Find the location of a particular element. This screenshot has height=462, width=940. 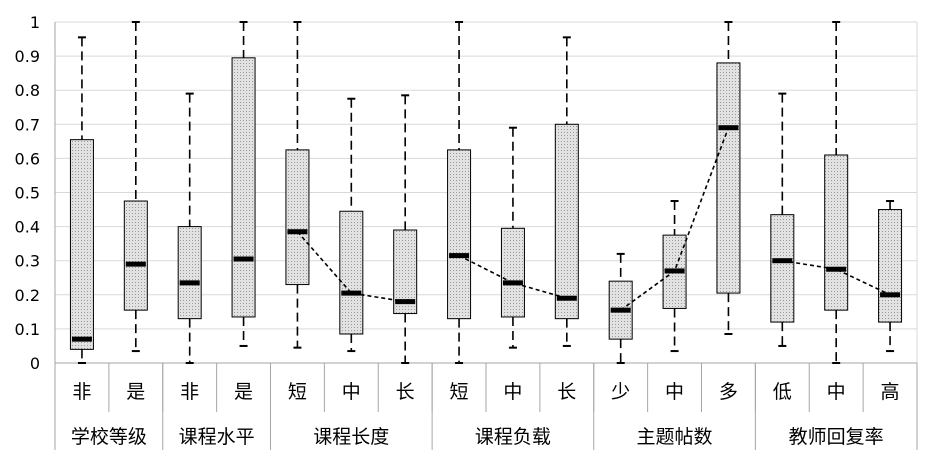

group-label: 学校等级 is located at coordinates (109, 437).